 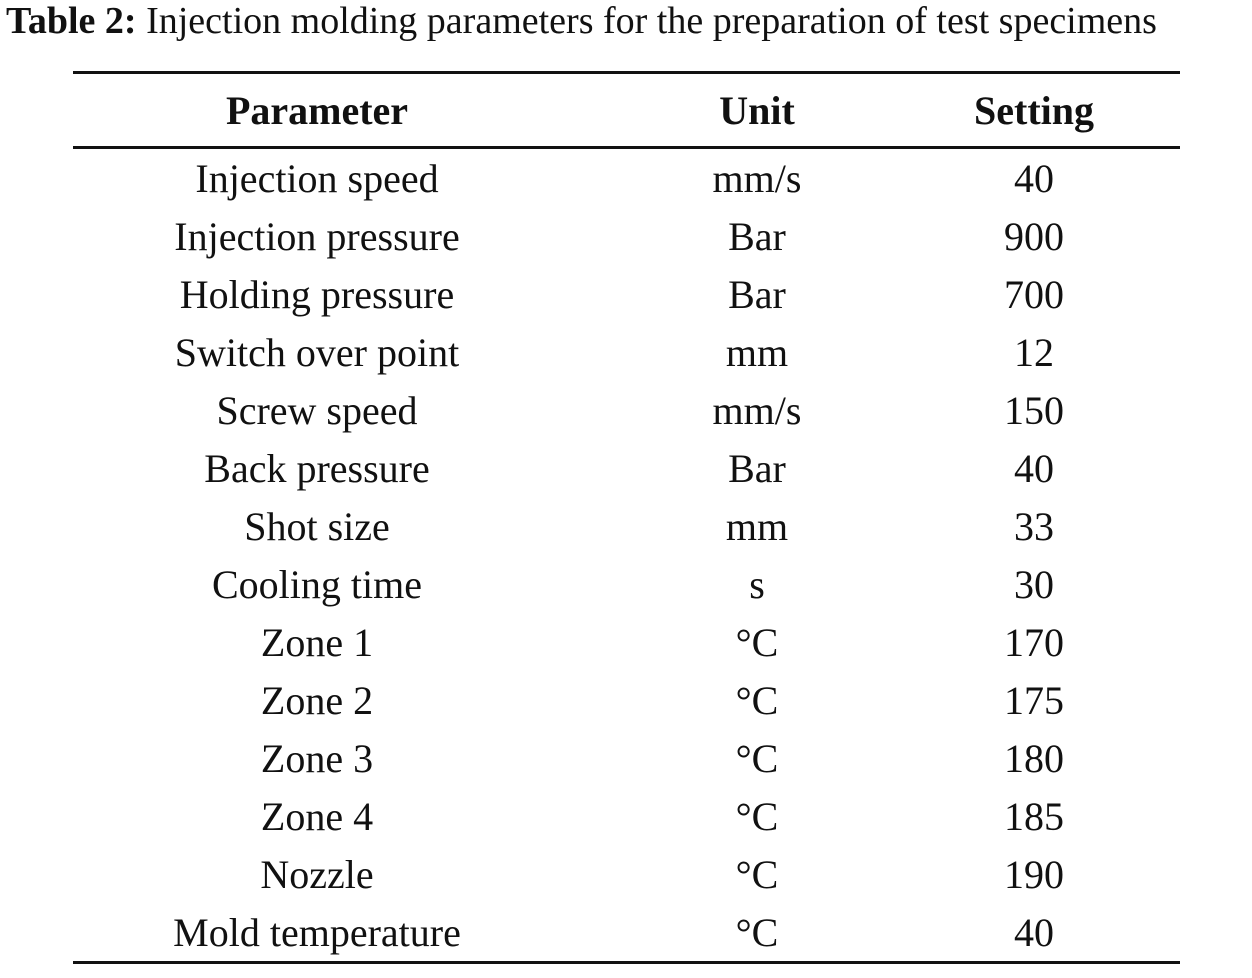 I want to click on table-row: Shot size mm 33, so click(x=626, y=526).